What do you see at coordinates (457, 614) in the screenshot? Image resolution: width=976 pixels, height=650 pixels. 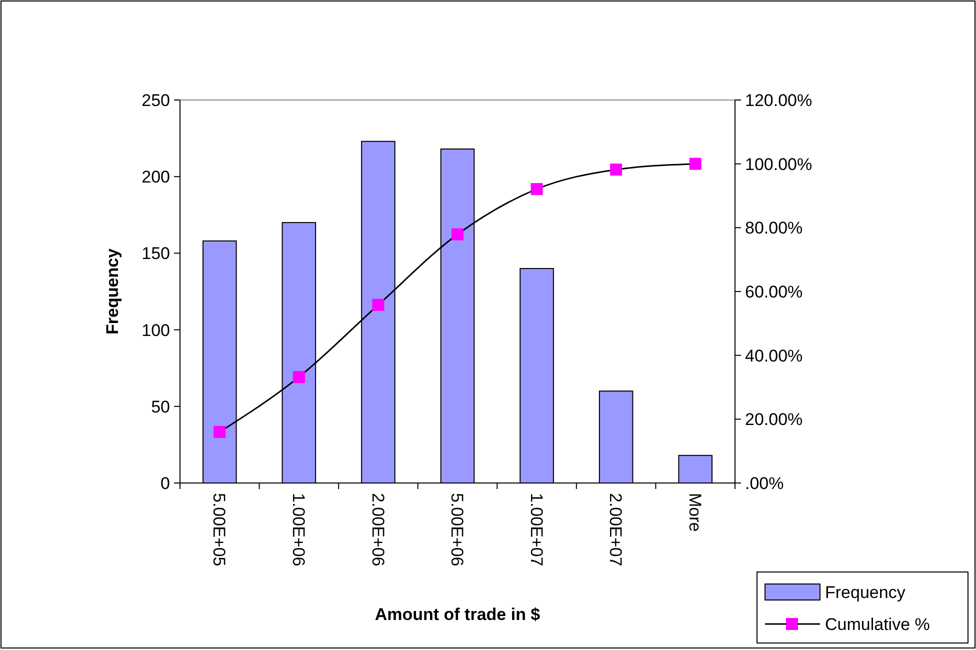 I see `x-axis-title: Amount of trade in $` at bounding box center [457, 614].